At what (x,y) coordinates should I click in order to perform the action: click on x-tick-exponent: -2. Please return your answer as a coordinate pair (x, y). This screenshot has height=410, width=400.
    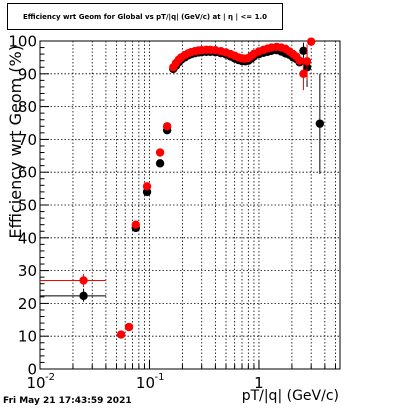
    Looking at the image, I should click on (50, 377).